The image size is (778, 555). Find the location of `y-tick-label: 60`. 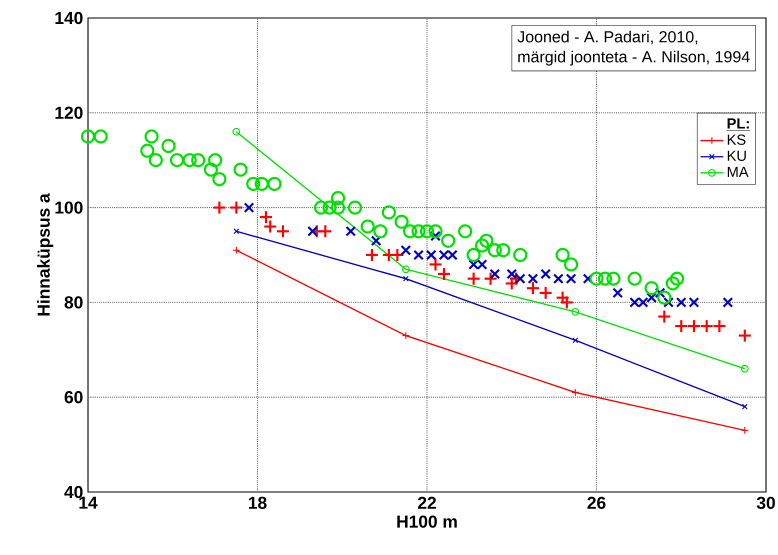

y-tick-label: 60 is located at coordinates (73, 397).